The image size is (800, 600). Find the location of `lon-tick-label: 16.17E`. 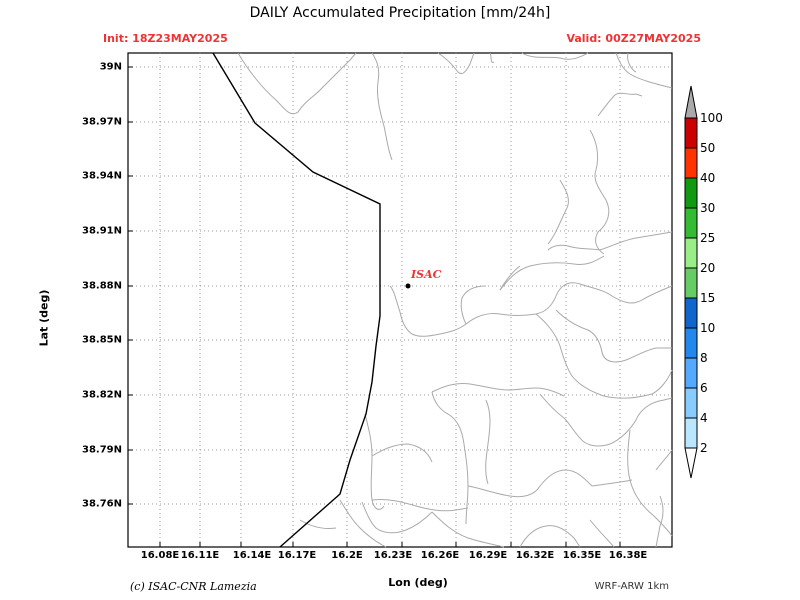

lon-tick-label: 16.17E is located at coordinates (297, 555).